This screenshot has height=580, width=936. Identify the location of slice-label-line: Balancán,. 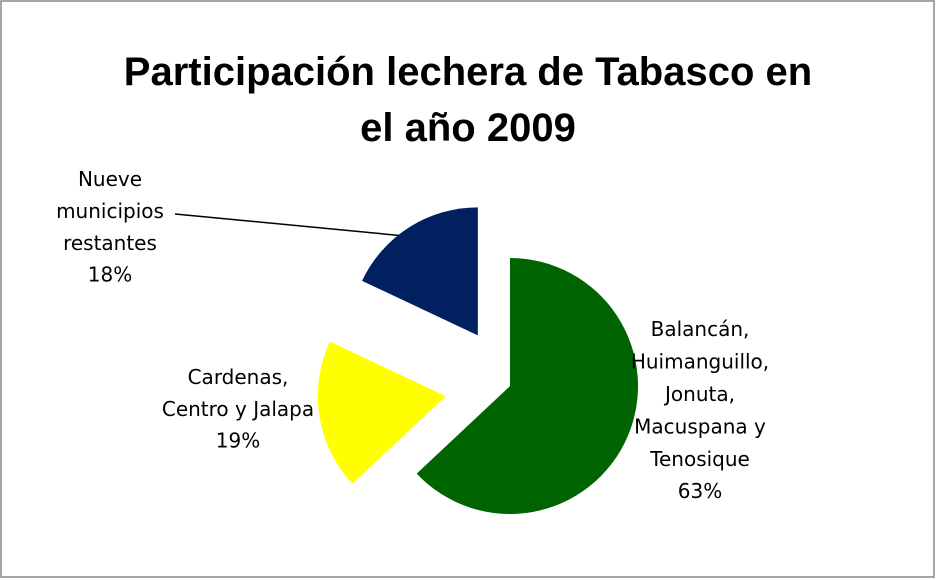
(700, 329).